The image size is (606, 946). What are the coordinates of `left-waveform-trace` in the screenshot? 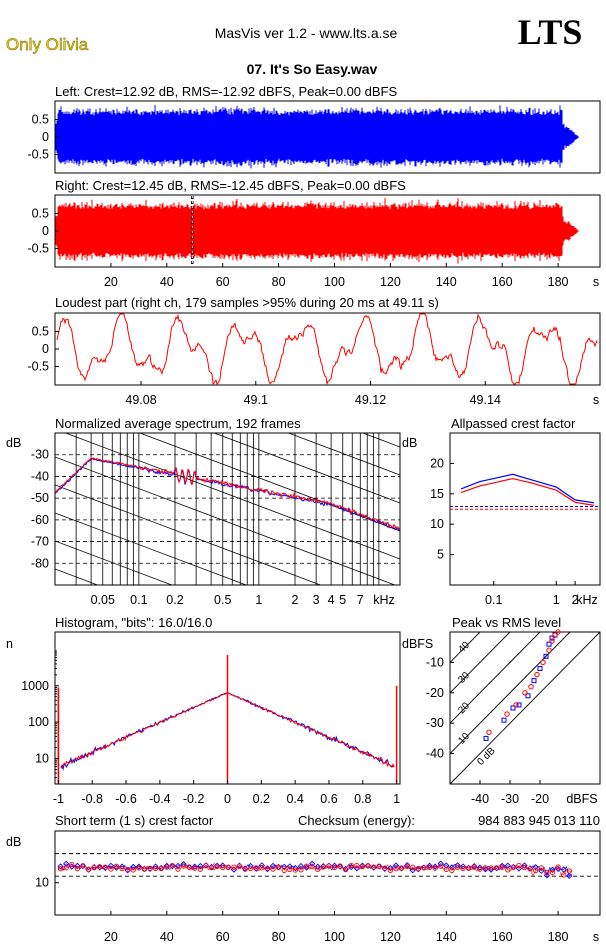 It's located at (317, 137).